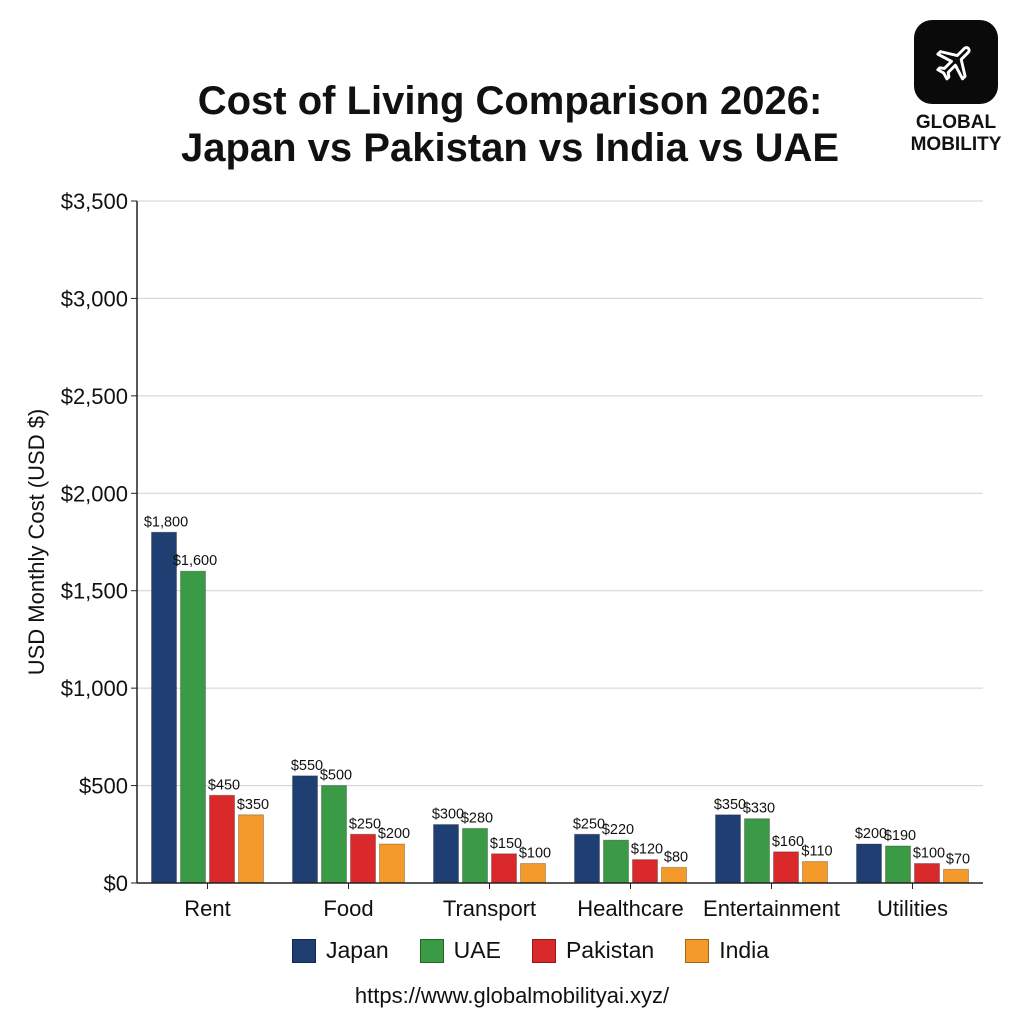  What do you see at coordinates (348, 908) in the screenshot?
I see `x-tick-label: Food` at bounding box center [348, 908].